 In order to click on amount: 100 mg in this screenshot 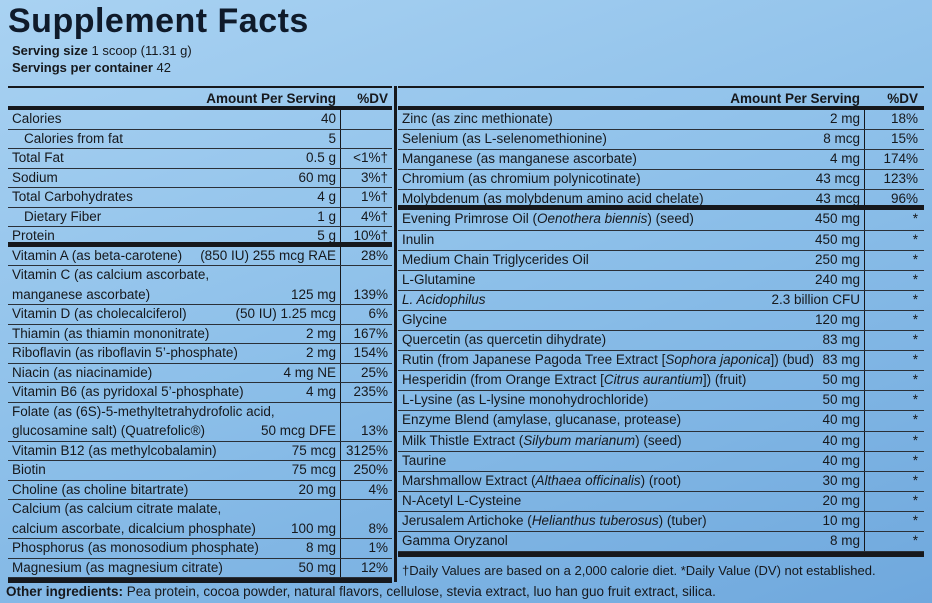, I will do `click(313, 528)`.